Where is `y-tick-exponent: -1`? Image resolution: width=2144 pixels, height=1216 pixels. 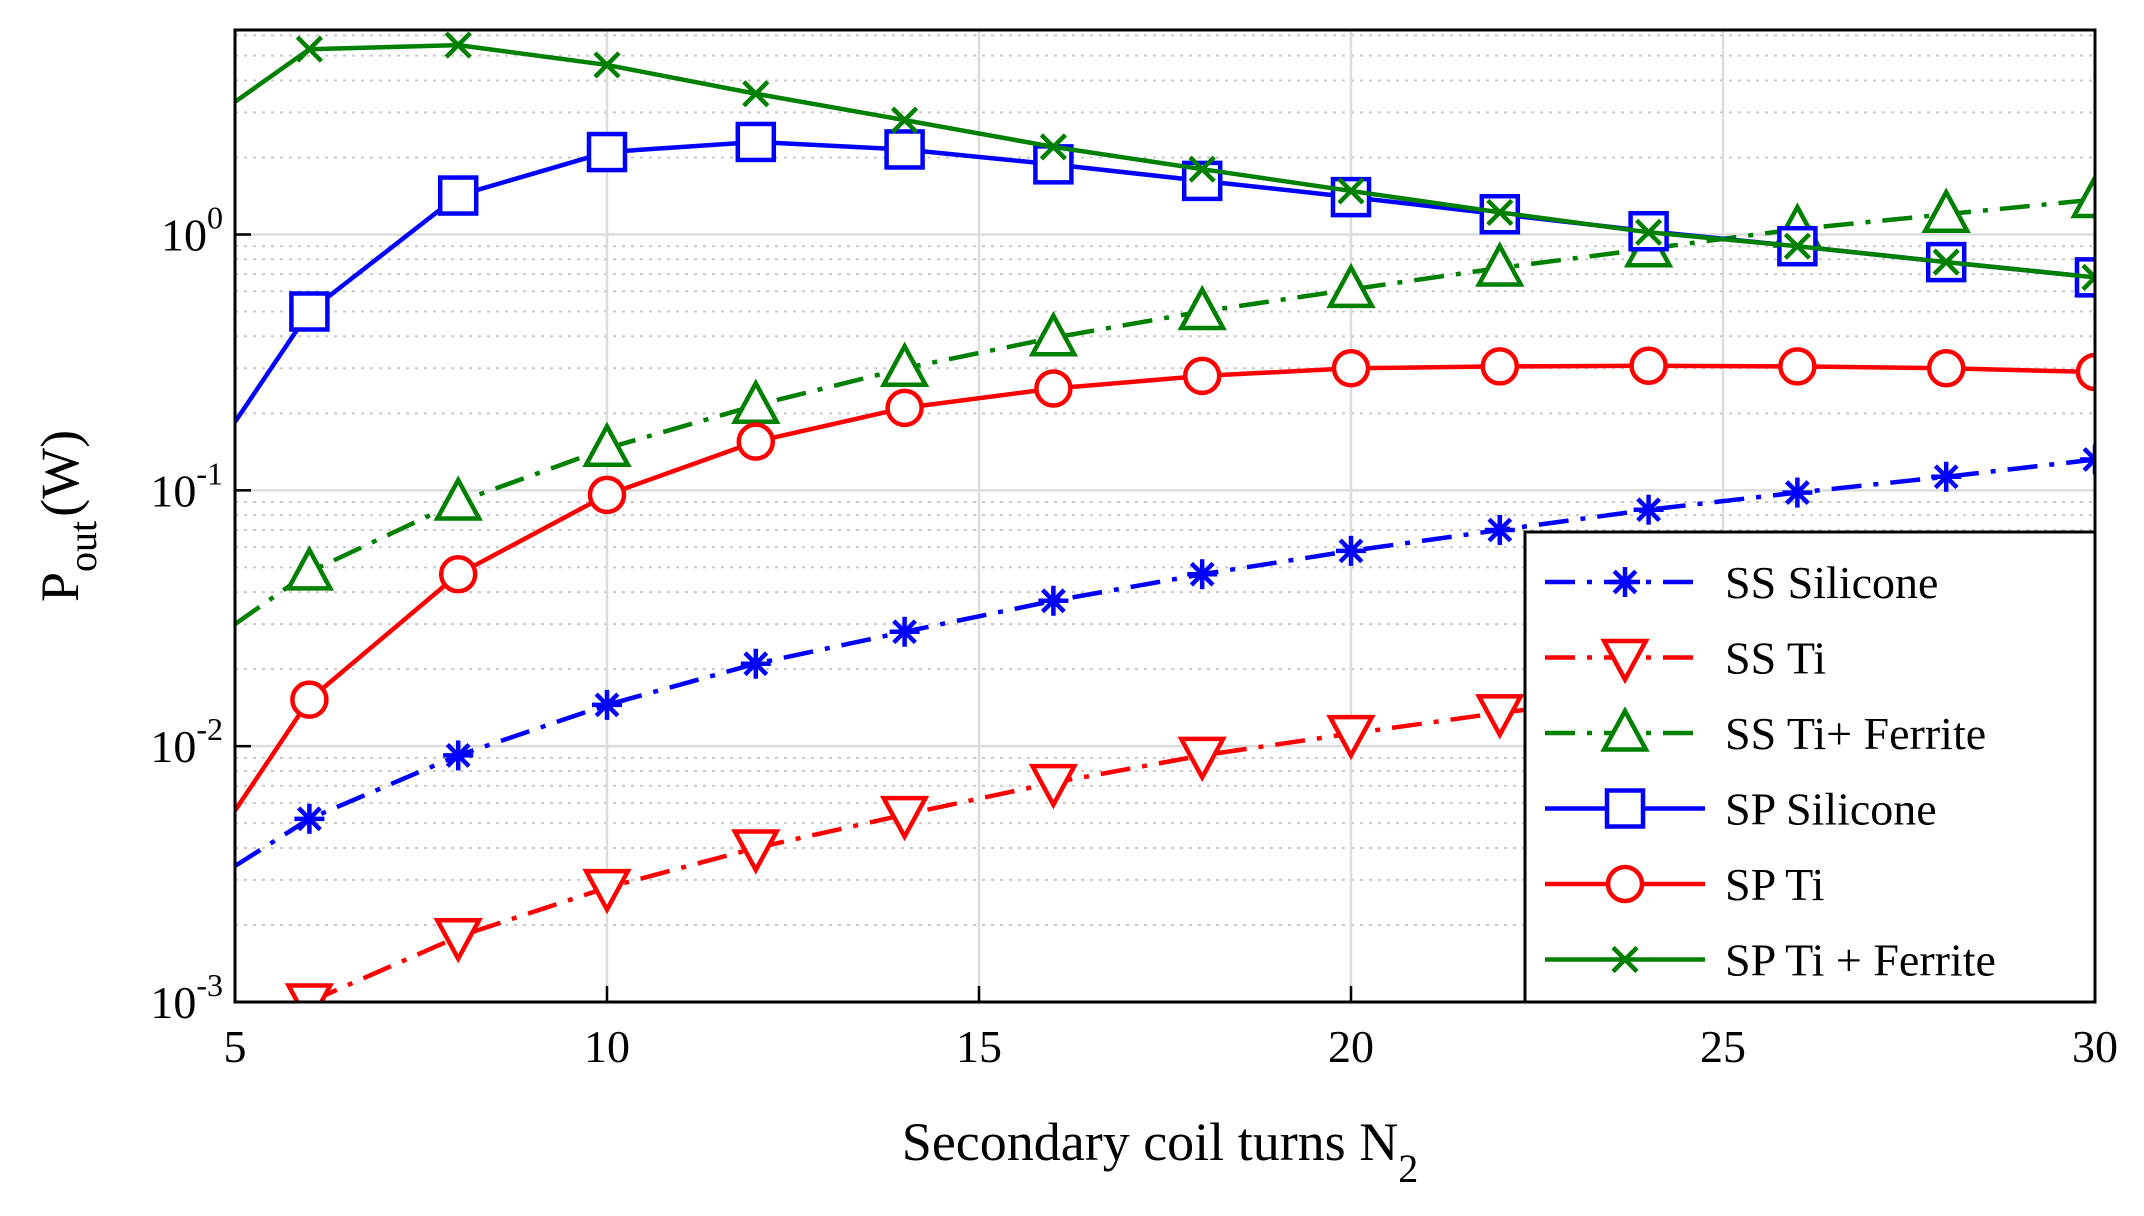
y-tick-exponent: -1 is located at coordinates (209, 473).